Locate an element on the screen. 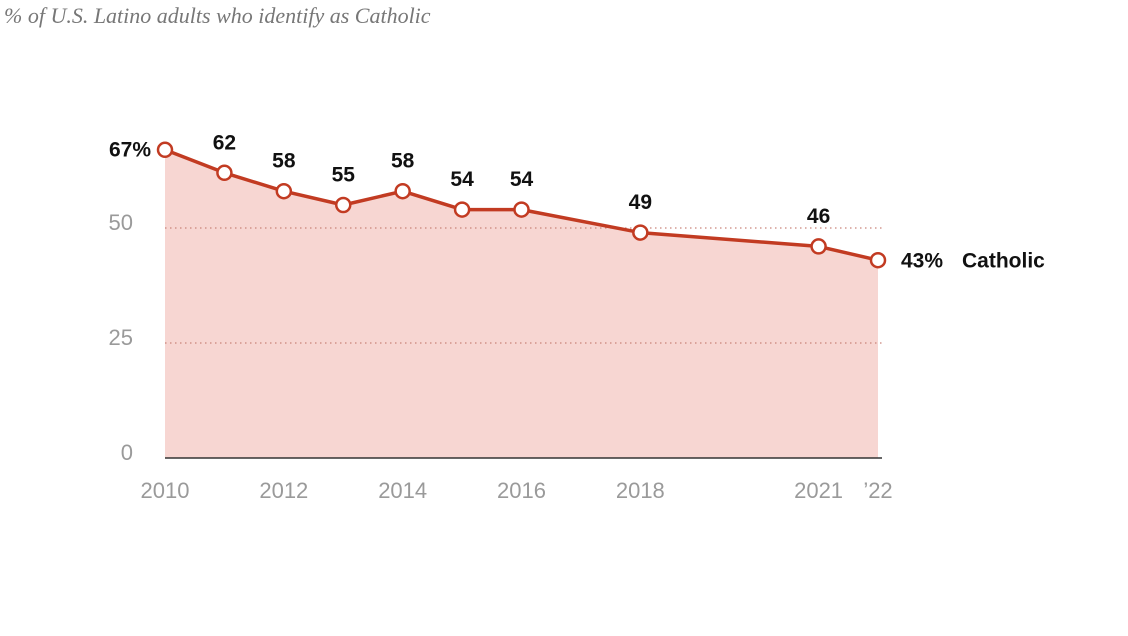 The image size is (1128, 636). data-label: 67% is located at coordinates (130, 149).